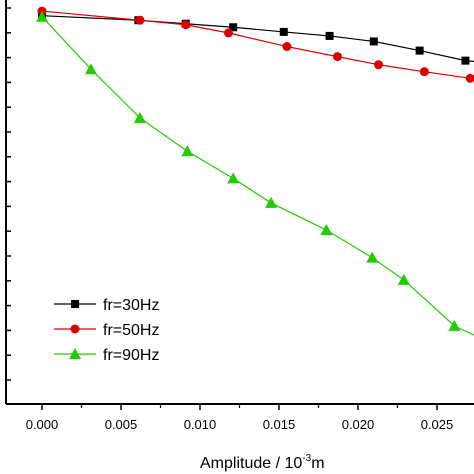 The image size is (474, 474). I want to click on legend: fr=30Hz fr=50Hz fr=90Hz, so click(106, 330).